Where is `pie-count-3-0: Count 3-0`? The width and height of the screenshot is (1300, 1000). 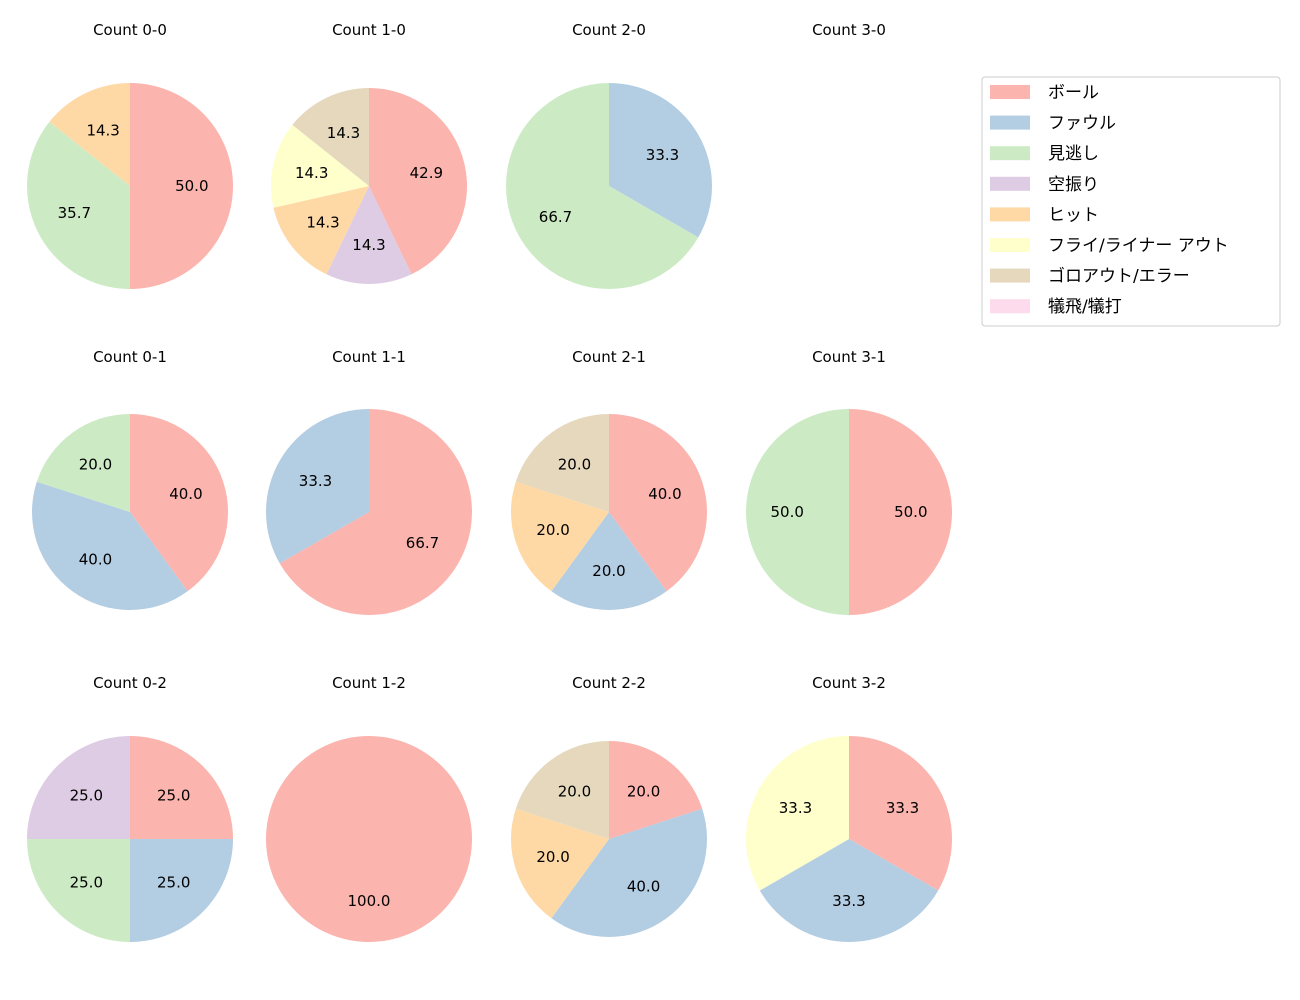 pie-count-3-0: Count 3-0 is located at coordinates (849, 30).